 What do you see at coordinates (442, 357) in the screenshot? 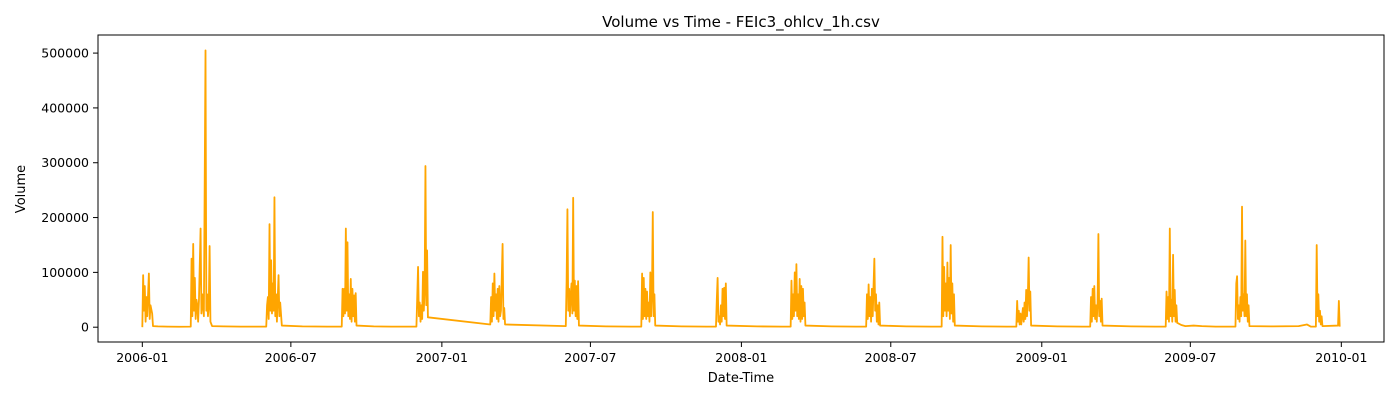
I see `x-tick-label: 2007-01` at bounding box center [442, 357].